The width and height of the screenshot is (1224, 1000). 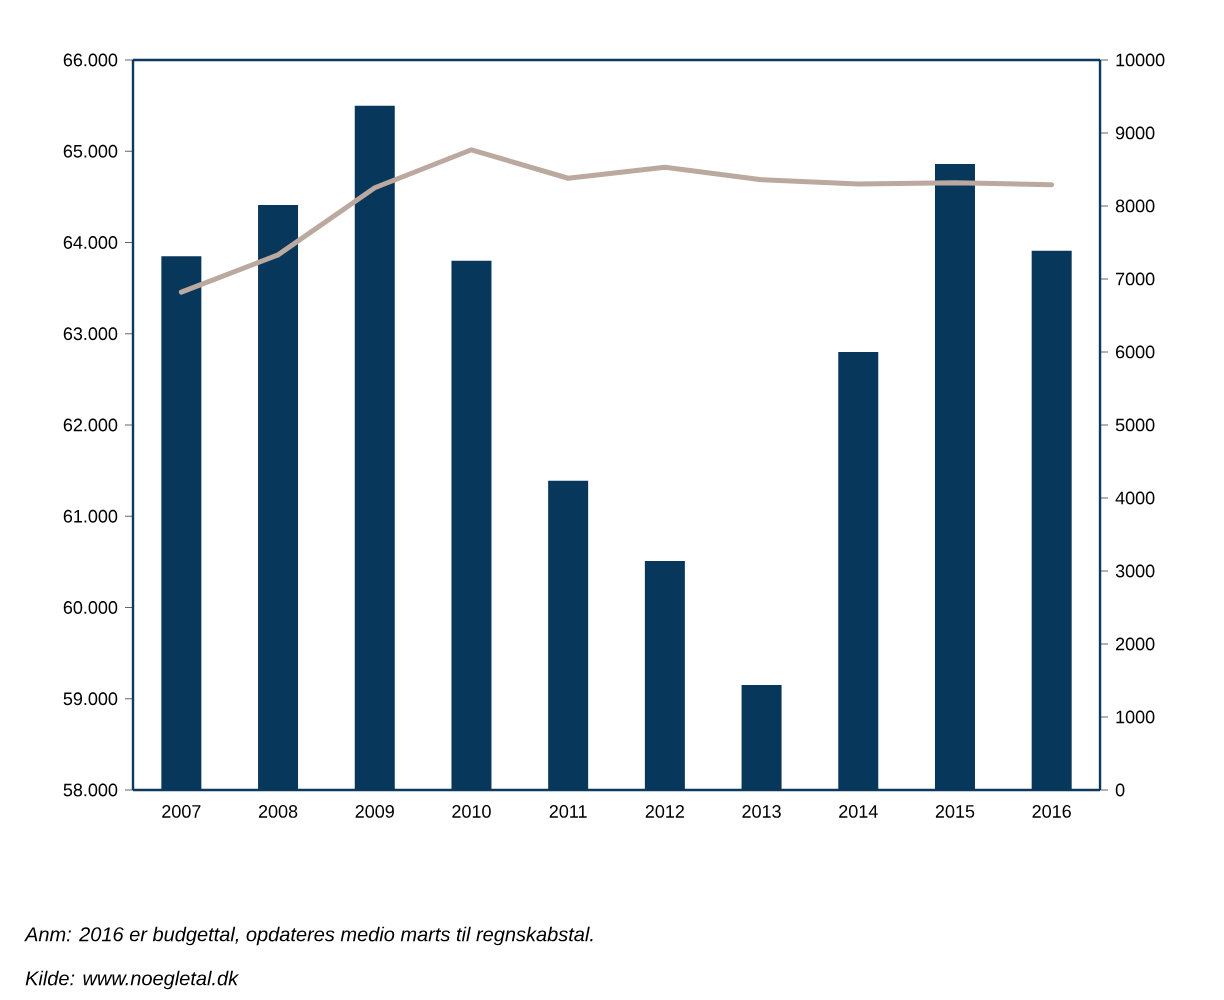 What do you see at coordinates (1135, 717) in the screenshot?
I see `y2-tick-label: 1000` at bounding box center [1135, 717].